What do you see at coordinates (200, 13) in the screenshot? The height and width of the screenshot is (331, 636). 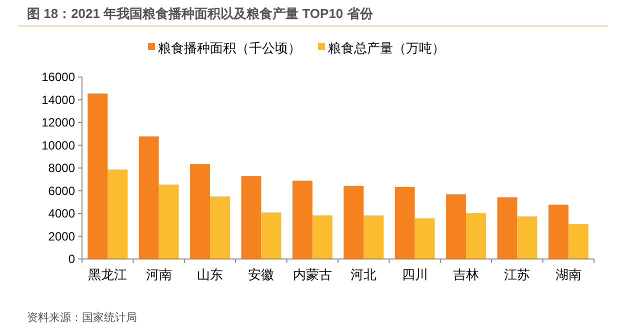 I see `chart-title: 图 18：2021 年我国粮食播种面积以及粮食产量 TOP10 省份` at bounding box center [200, 13].